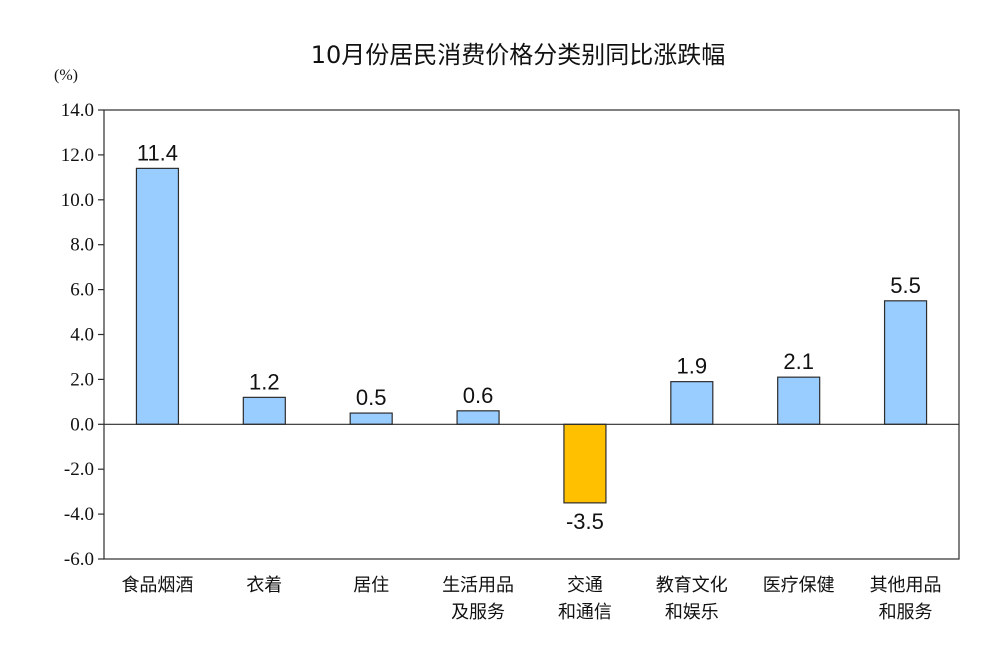 Image resolution: width=1000 pixels, height=670 pixels. Describe the element at coordinates (77, 200) in the screenshot. I see `y-tick-label: 10.0` at that location.